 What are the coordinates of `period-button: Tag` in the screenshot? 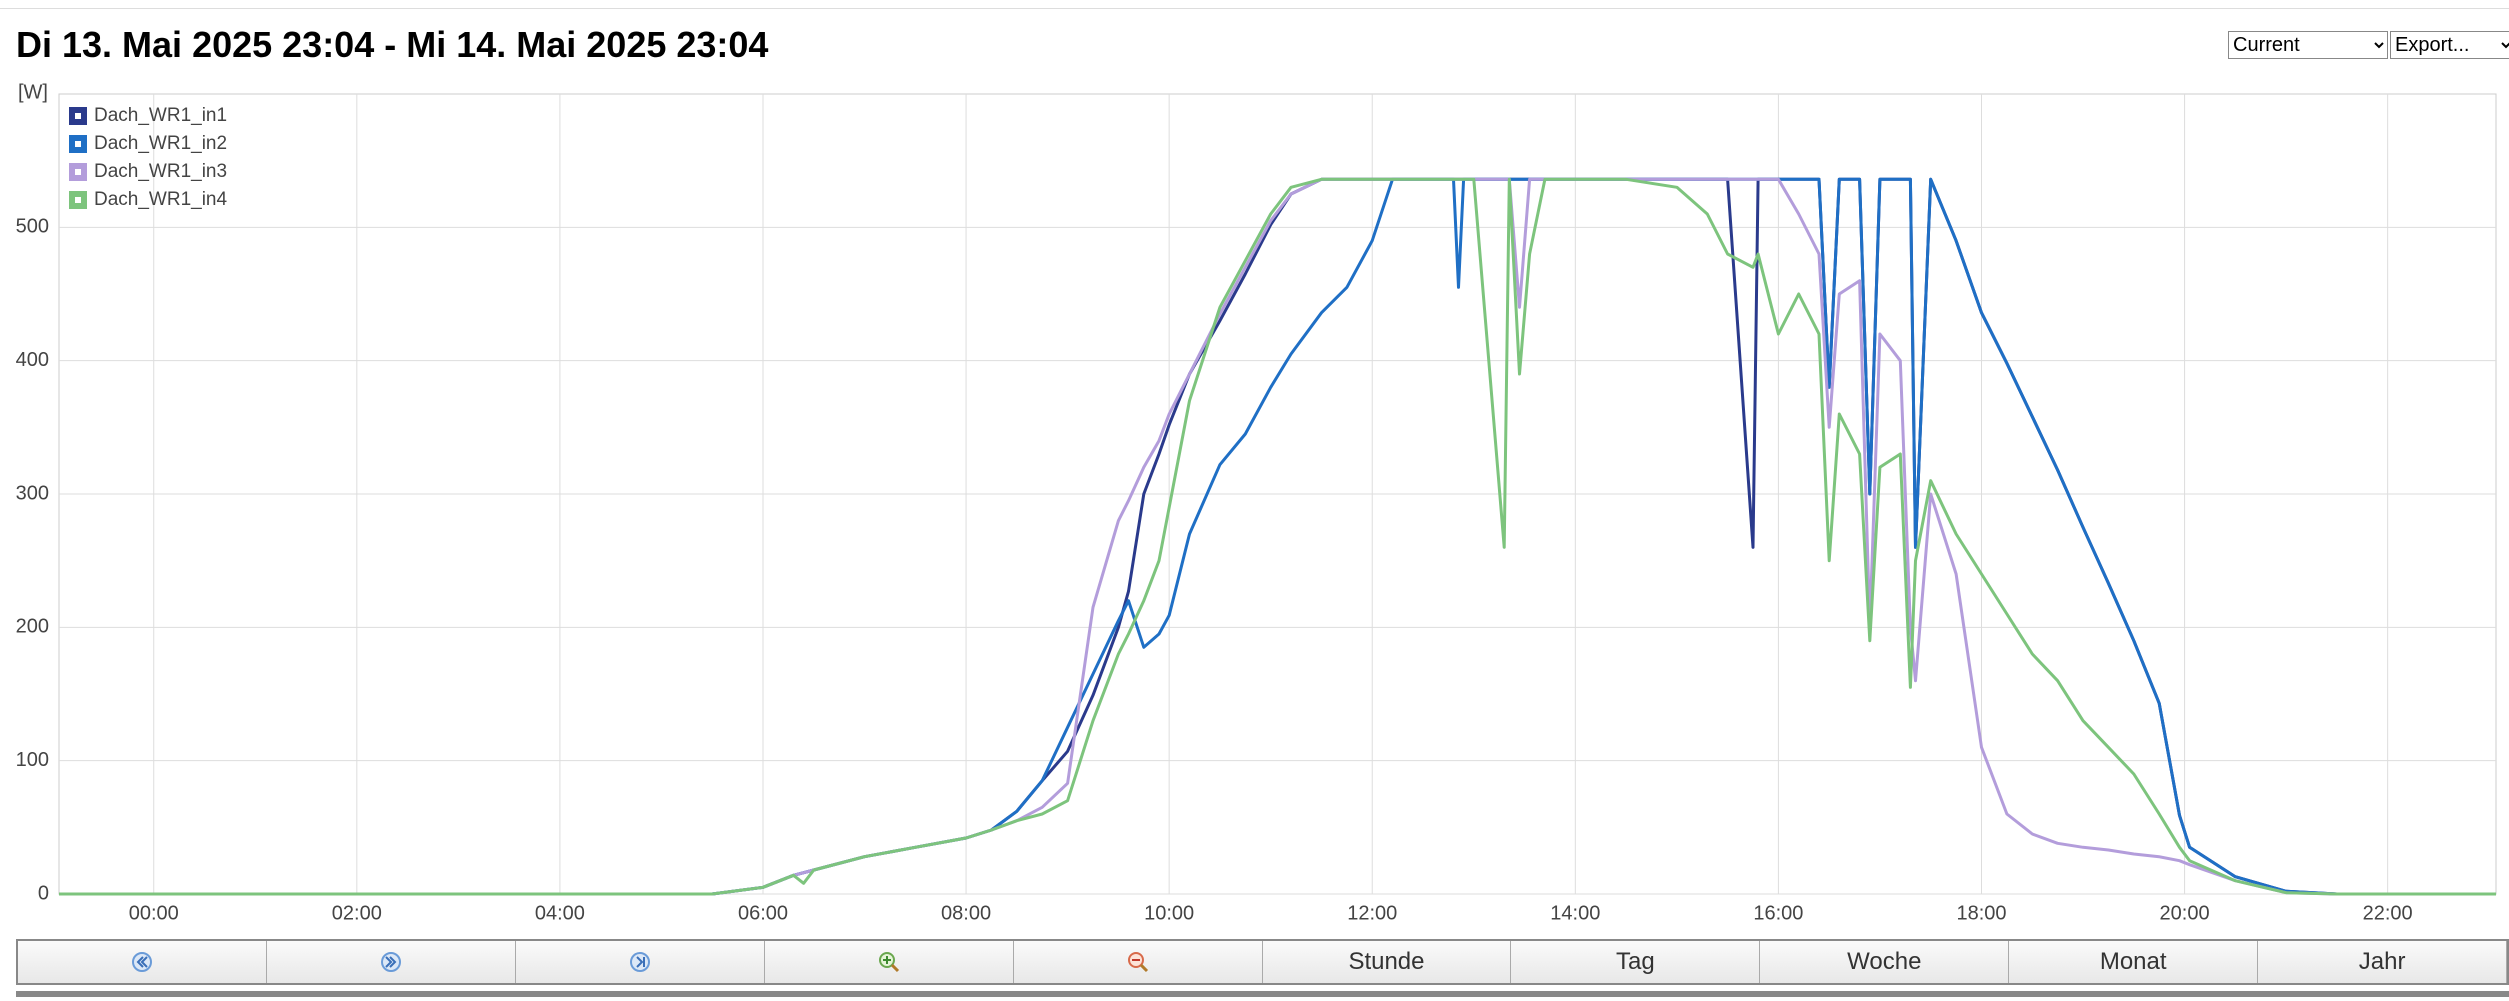 It's located at (1636, 962).